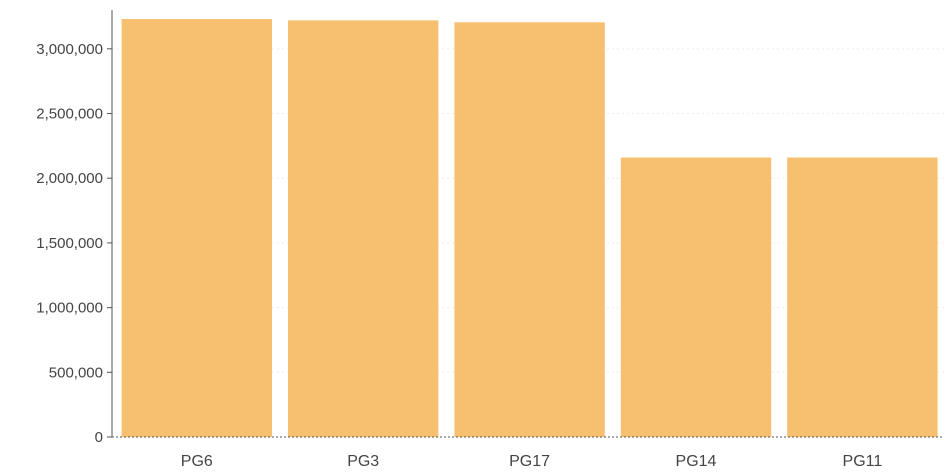 The height and width of the screenshot is (472, 946). Describe the element at coordinates (863, 461) in the screenshot. I see `x-tick-label: PG11` at that location.